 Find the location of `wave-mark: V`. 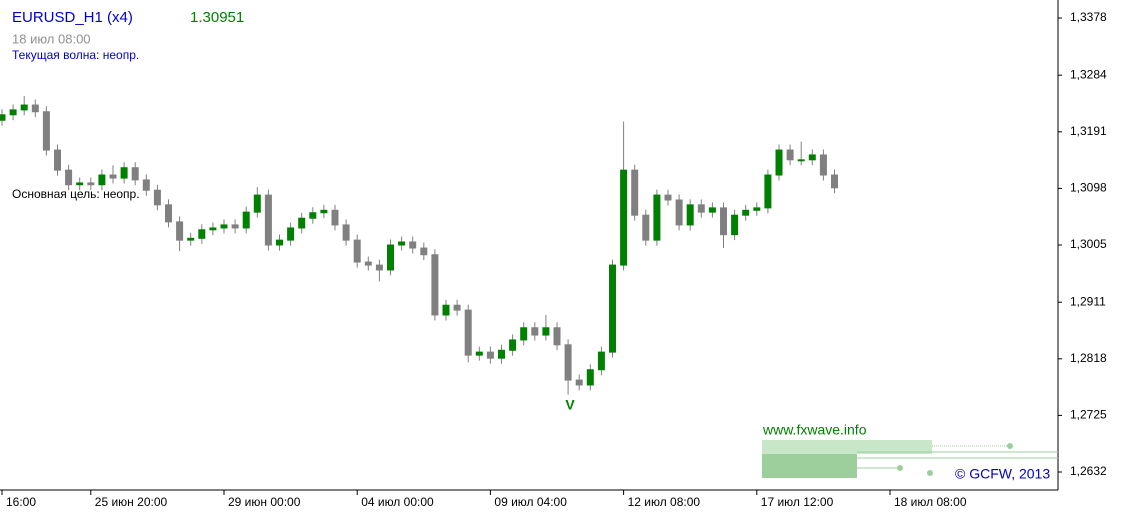

wave-mark: V is located at coordinates (570, 405).